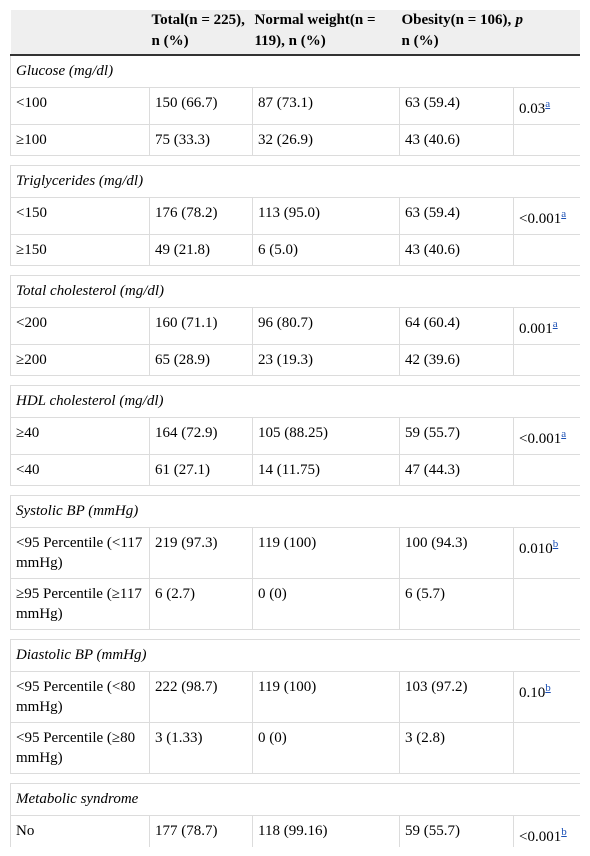 The width and height of the screenshot is (590, 856). Describe the element at coordinates (326, 436) in the screenshot. I see `cell: 105 (88.25)` at that location.